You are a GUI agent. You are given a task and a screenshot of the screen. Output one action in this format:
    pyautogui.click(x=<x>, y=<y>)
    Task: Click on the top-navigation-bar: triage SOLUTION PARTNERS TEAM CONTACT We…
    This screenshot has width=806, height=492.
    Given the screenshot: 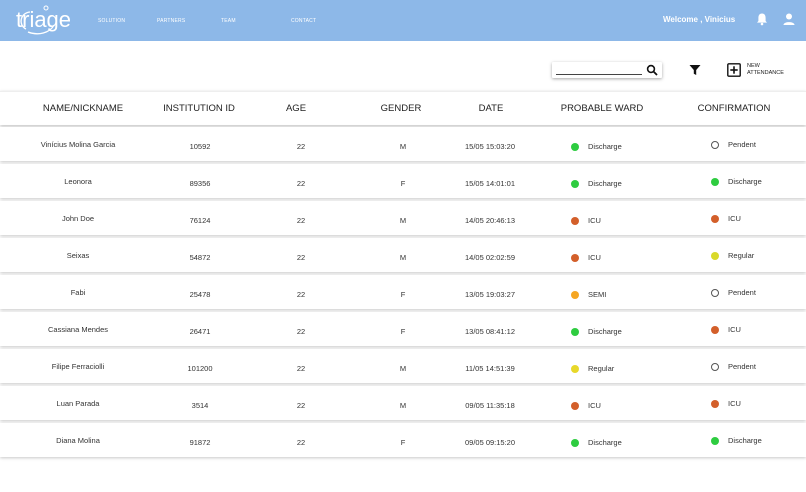 What is the action you would take?
    pyautogui.click(x=403, y=20)
    